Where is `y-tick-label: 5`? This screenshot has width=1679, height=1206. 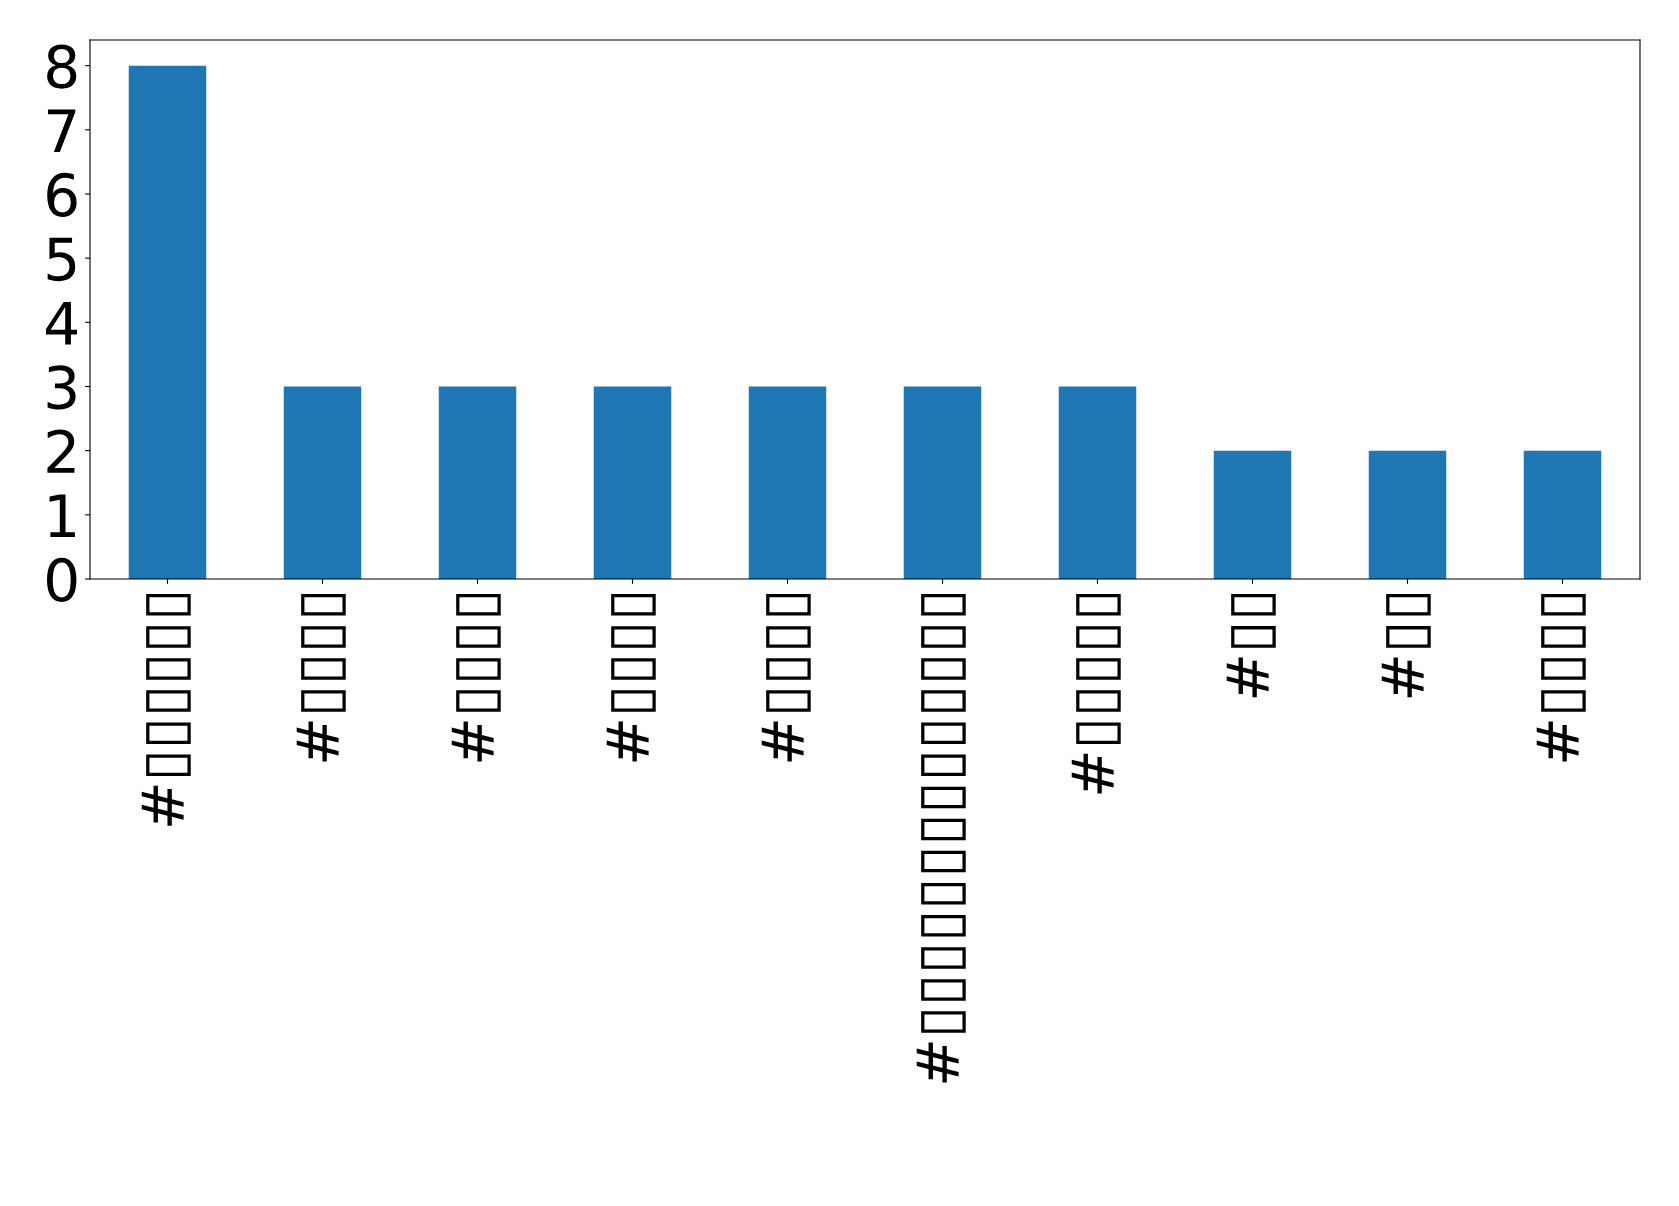
y-tick-label: 5 is located at coordinates (61, 259).